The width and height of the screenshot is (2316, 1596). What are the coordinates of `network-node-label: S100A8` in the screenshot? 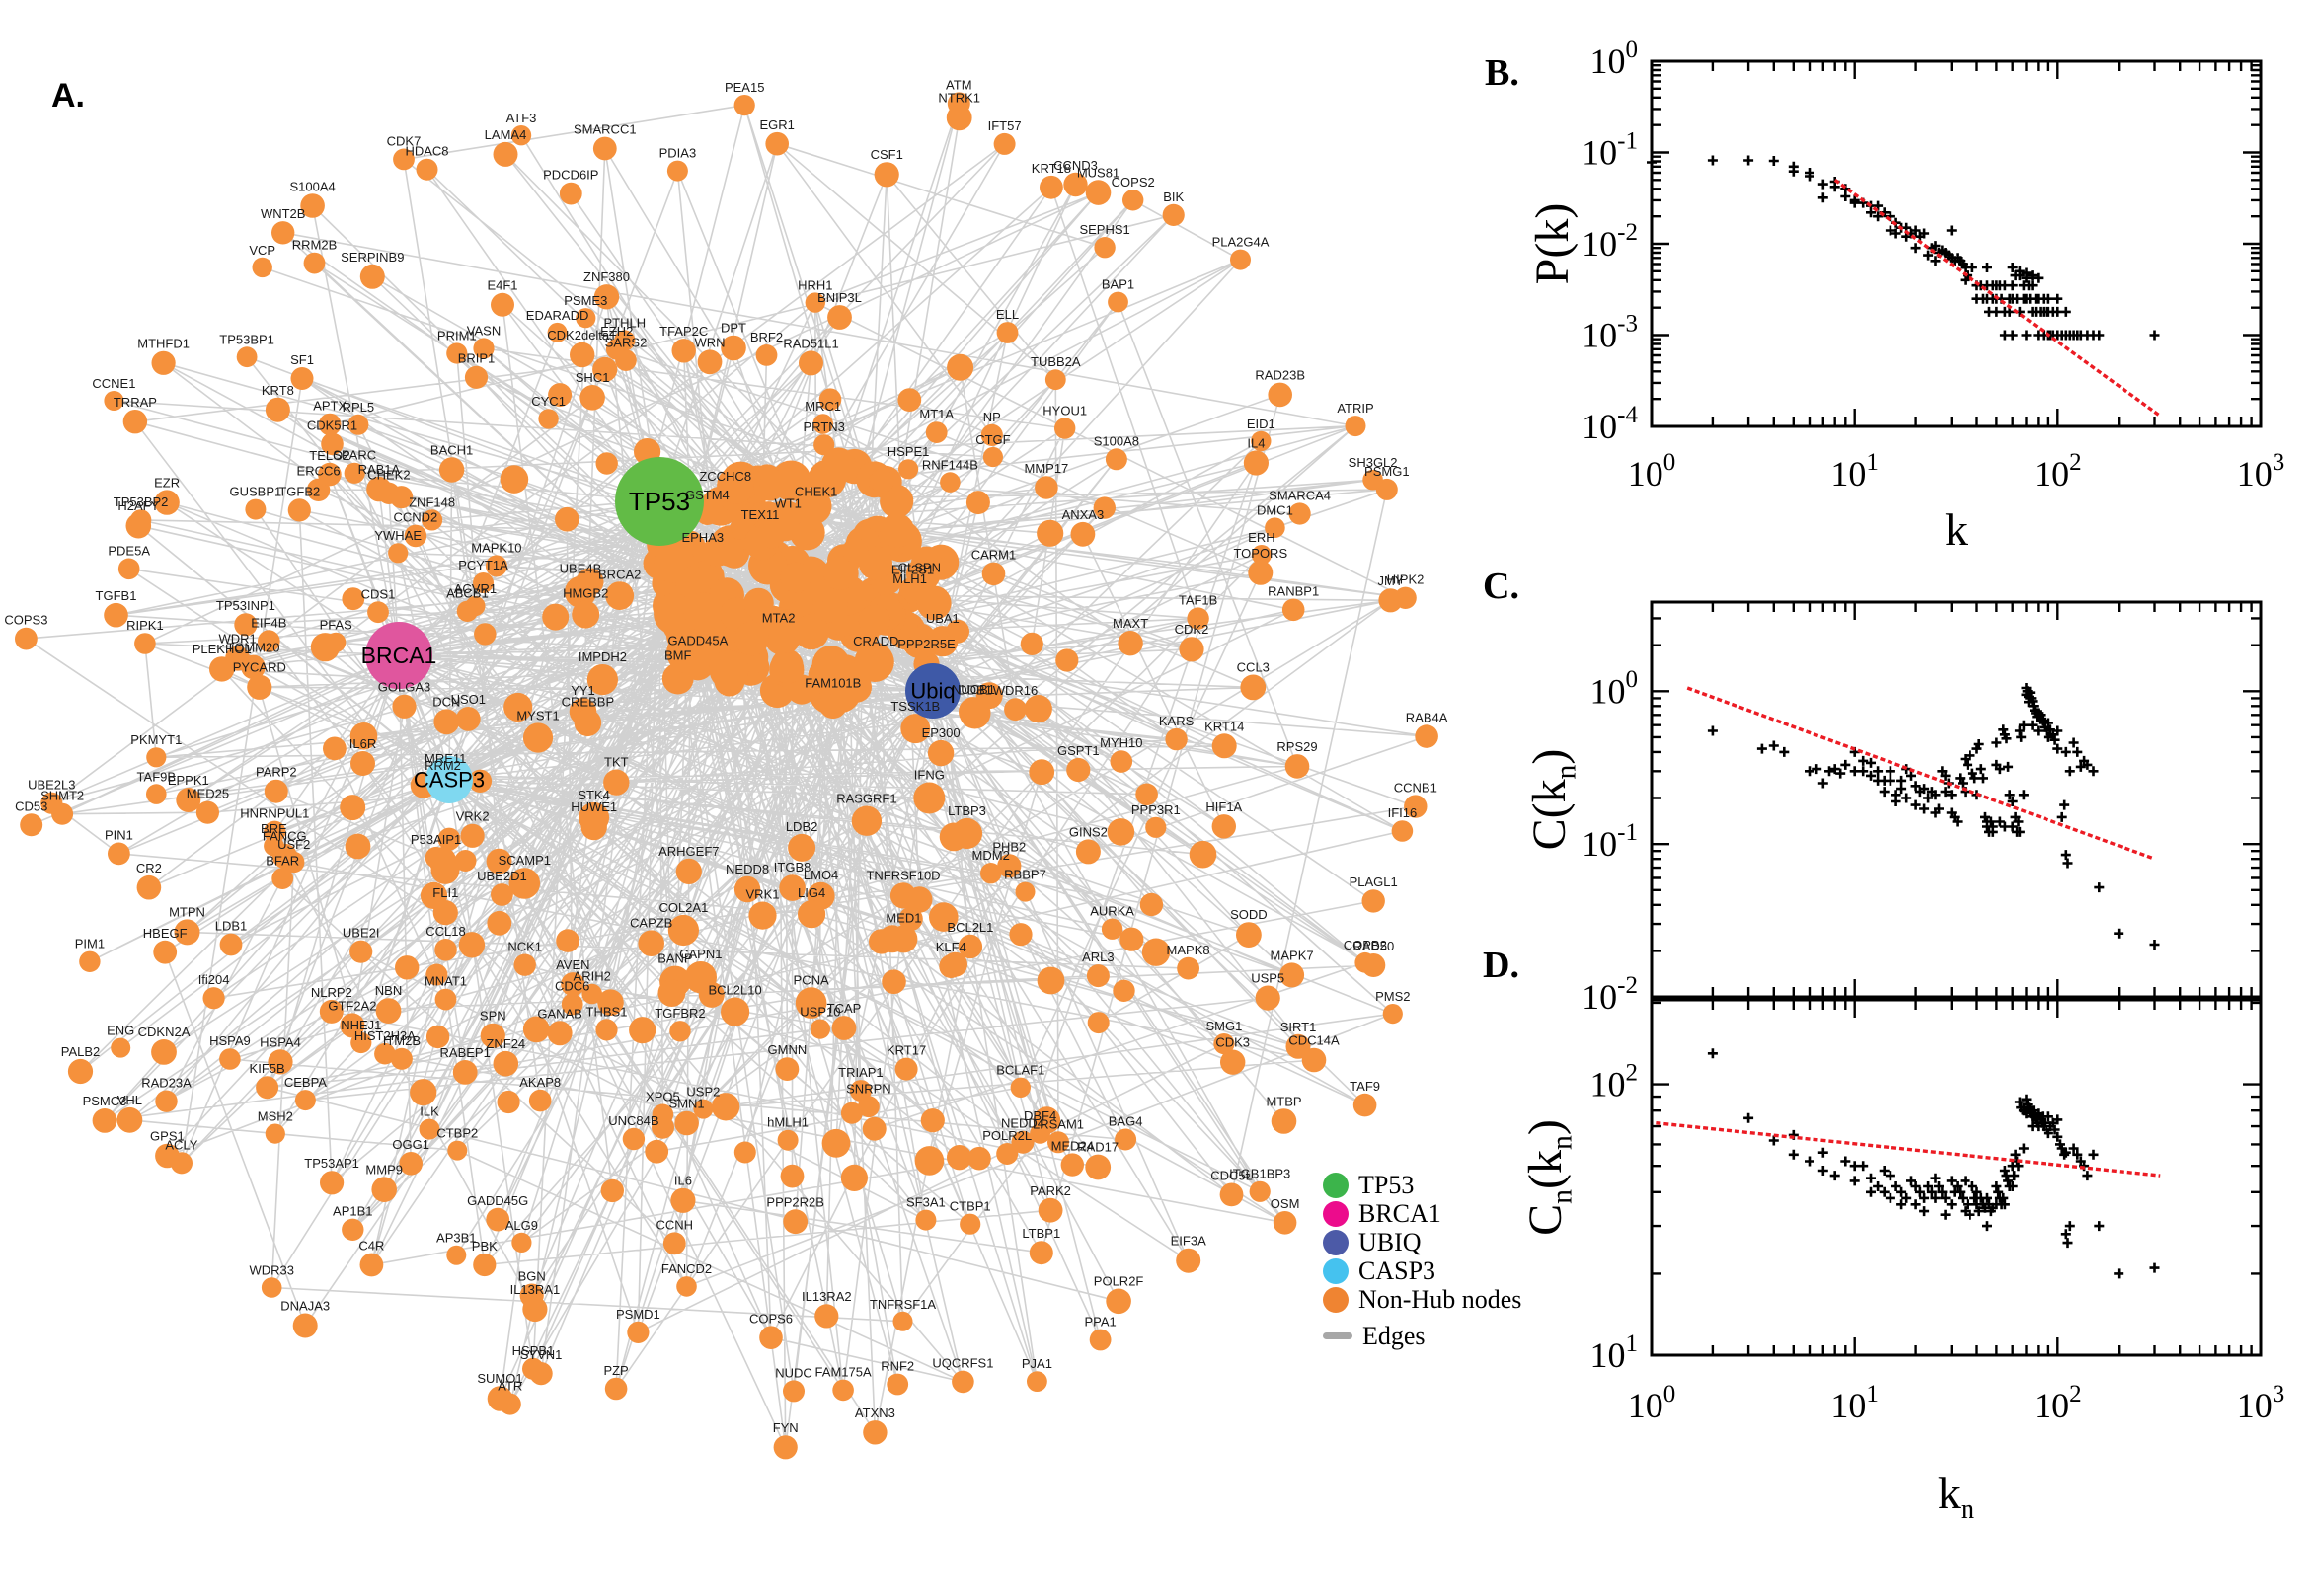 It's located at (1116, 440).